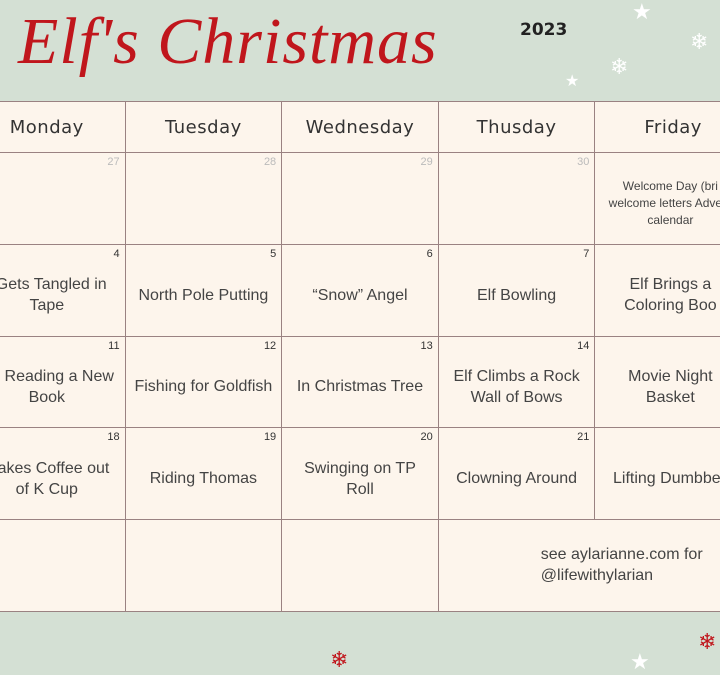  I want to click on calendar-day-cell: 18 Makes Coffee out of K Cup, so click(63, 474).